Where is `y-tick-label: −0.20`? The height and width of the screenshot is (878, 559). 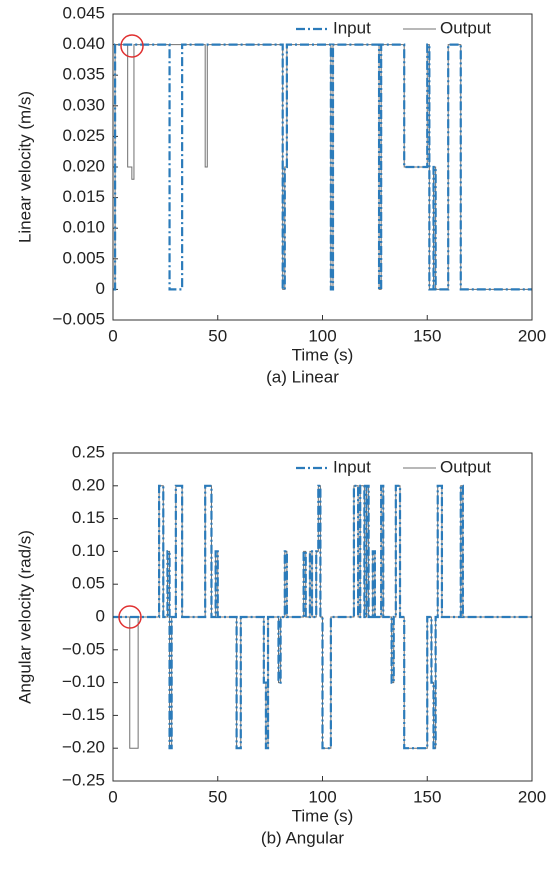
y-tick-label: −0.20 is located at coordinates (83, 747).